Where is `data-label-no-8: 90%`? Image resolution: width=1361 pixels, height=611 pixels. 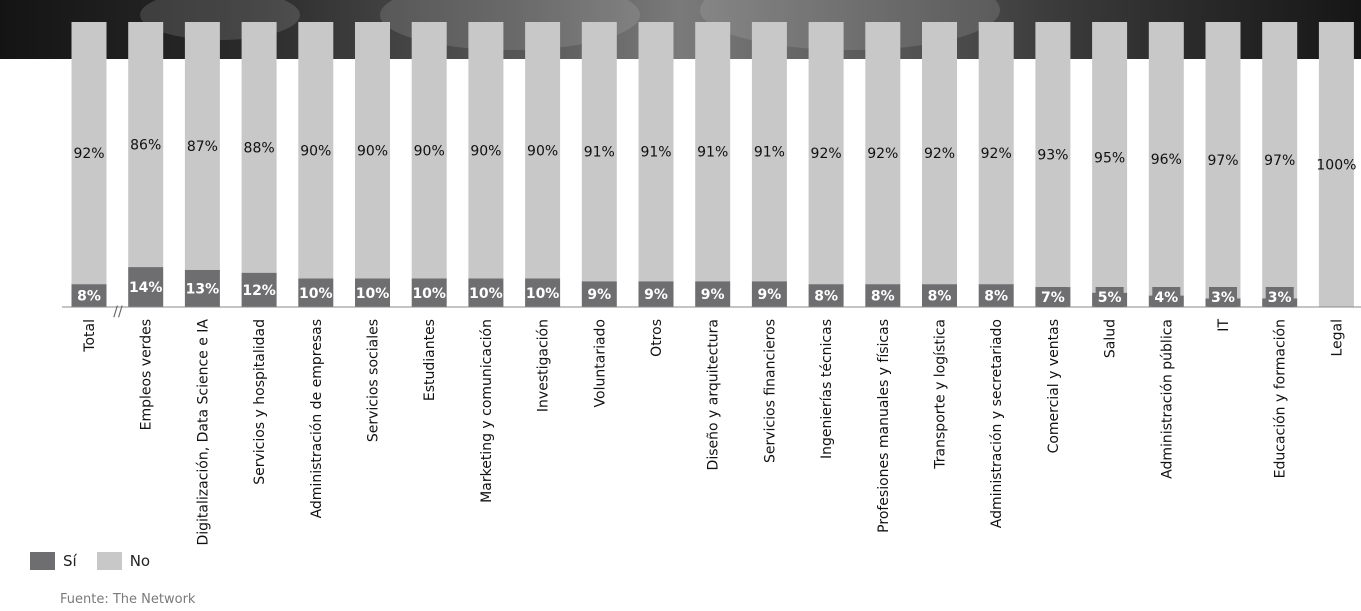 data-label-no-8: 90% is located at coordinates (542, 151).